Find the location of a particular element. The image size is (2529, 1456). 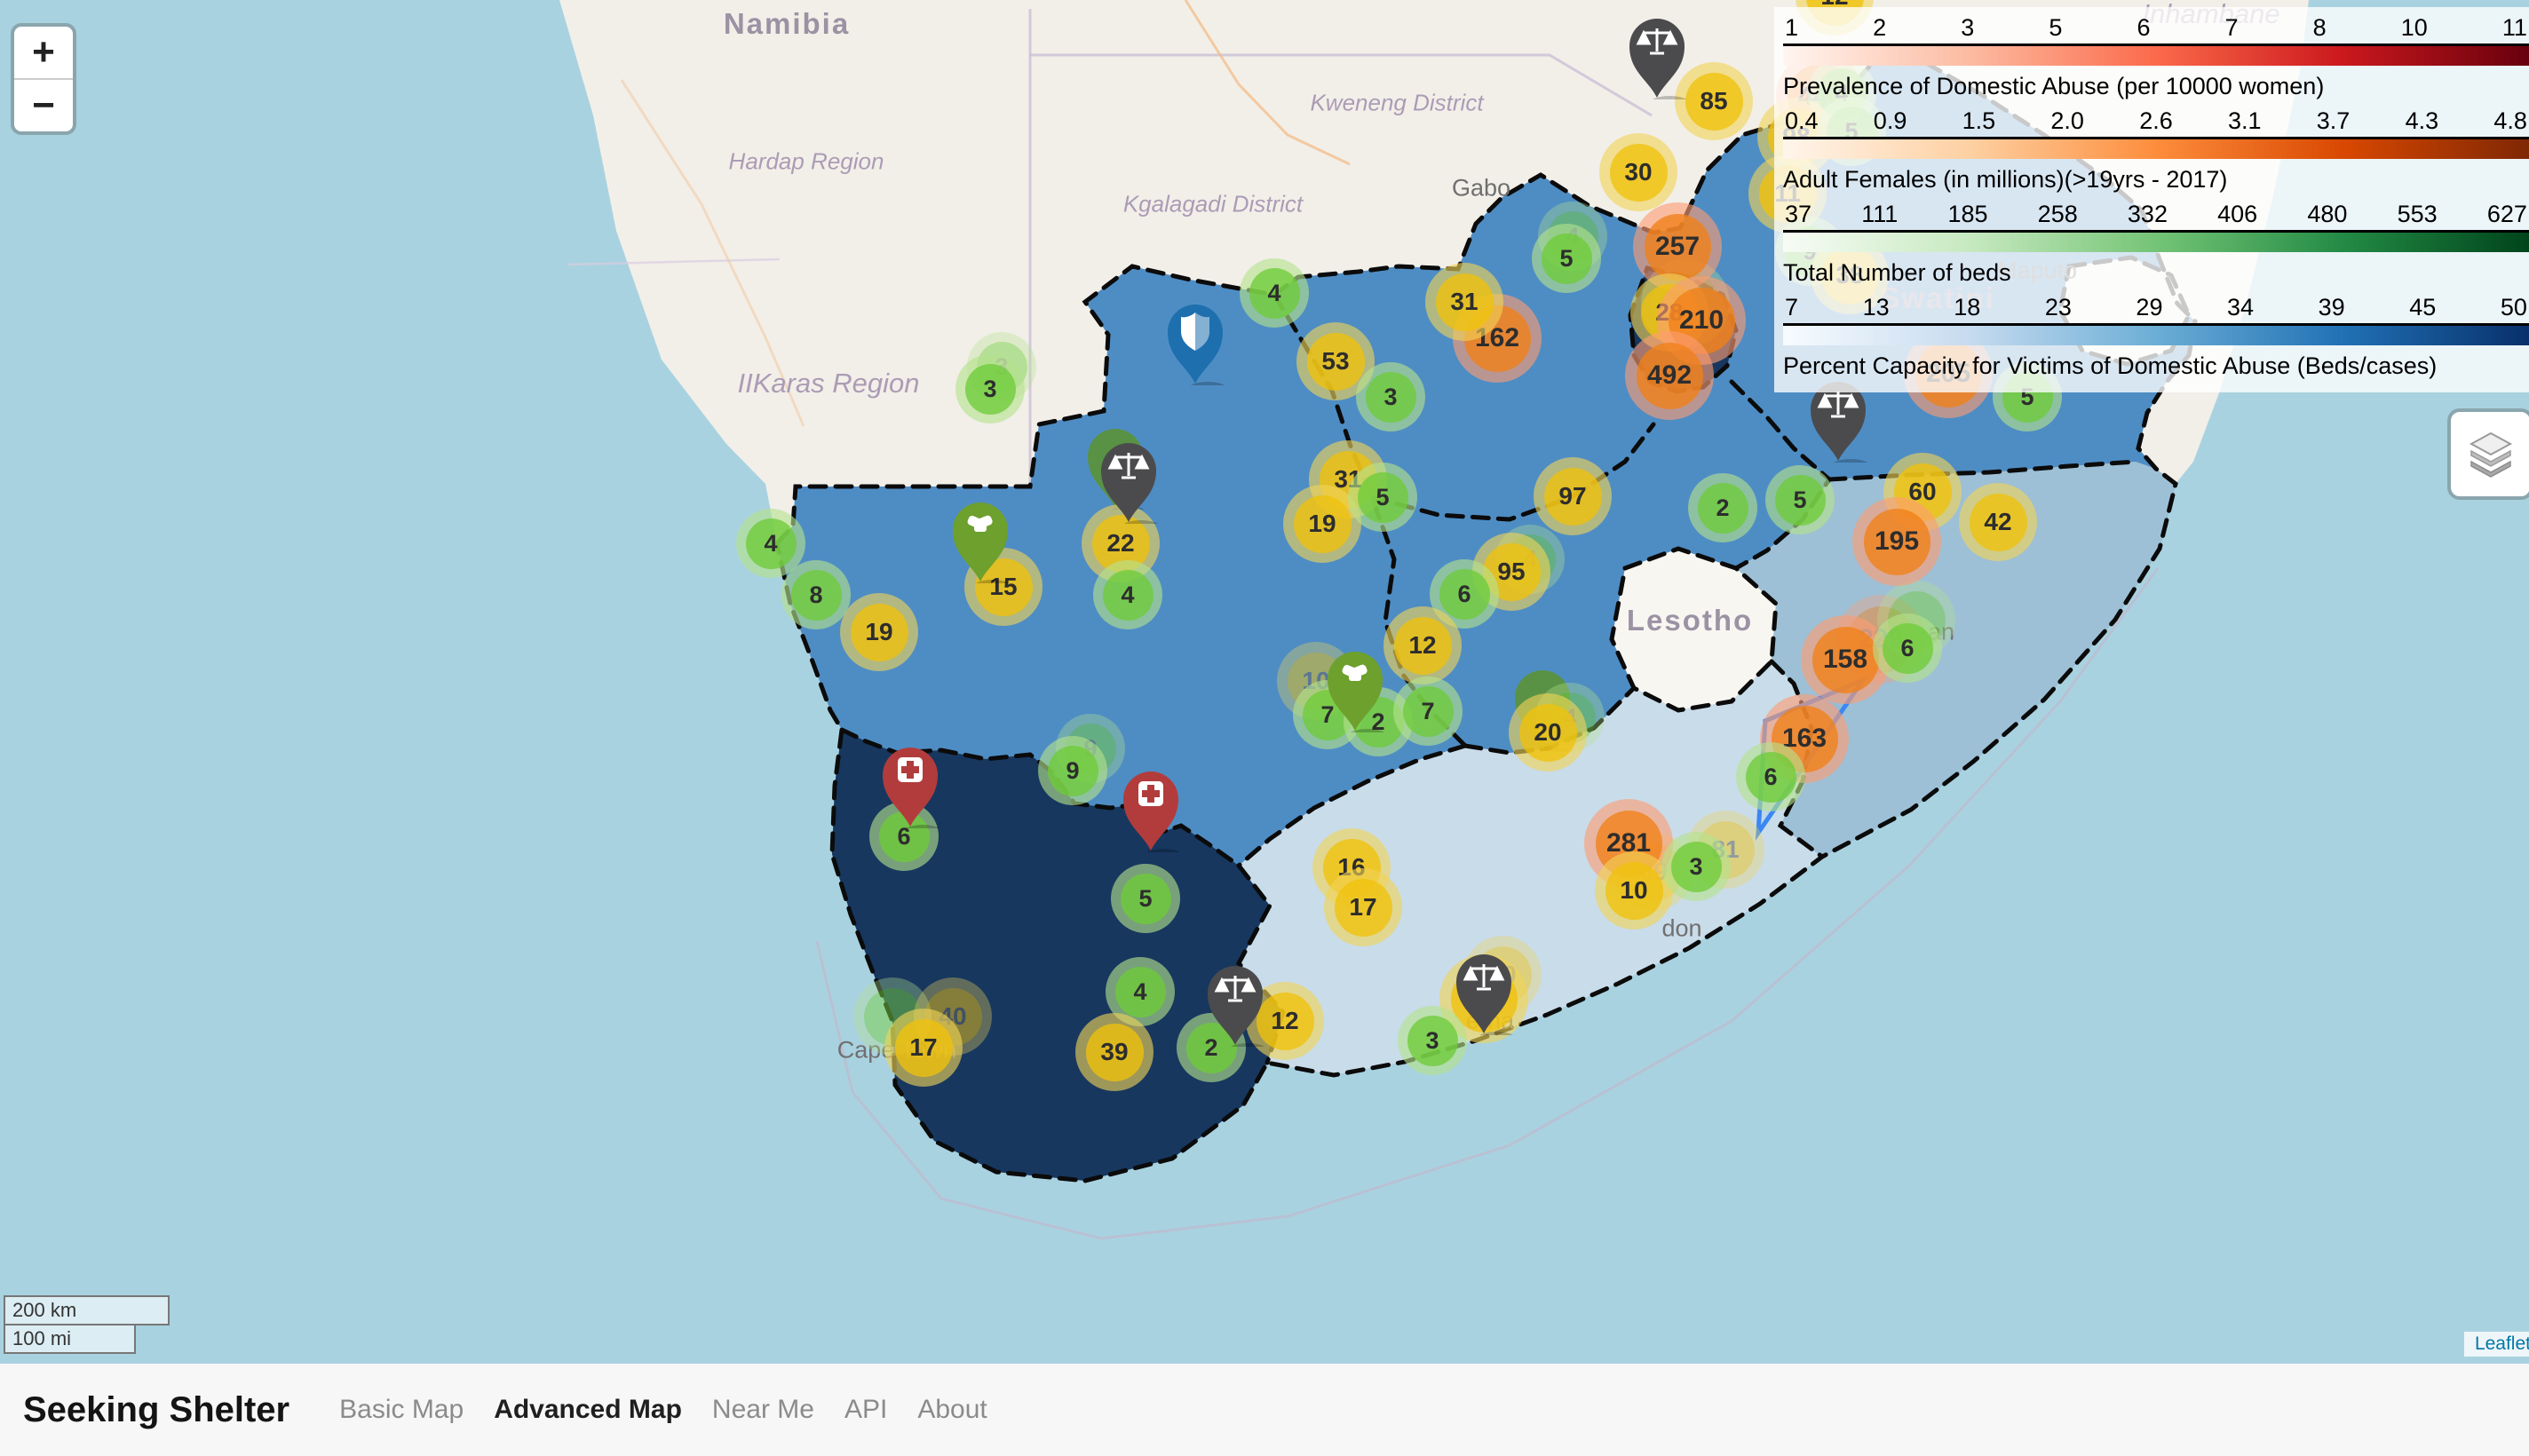

scale-mi: 100 mi is located at coordinates (70, 1339).